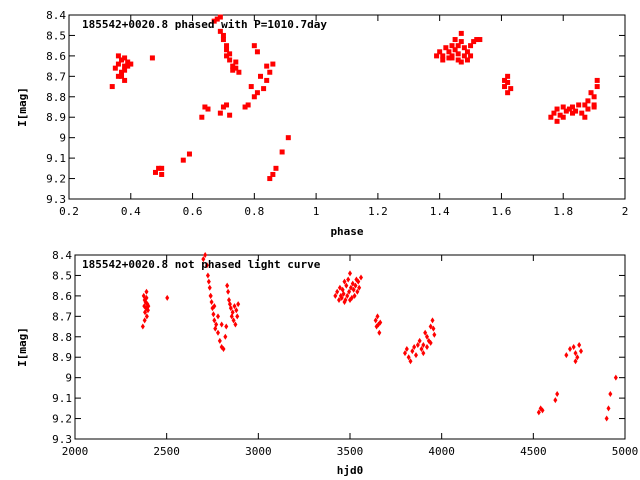  I want to click on x-tick-label: 1.2, so click(378, 211).